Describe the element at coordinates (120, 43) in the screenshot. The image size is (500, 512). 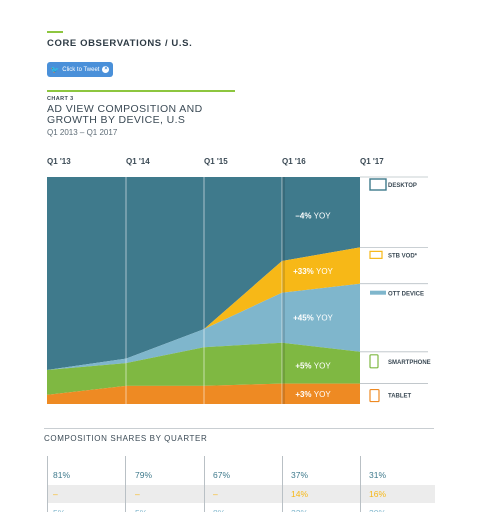
I see `section-label: CORE OBSERVATIONS / U.S.` at that location.